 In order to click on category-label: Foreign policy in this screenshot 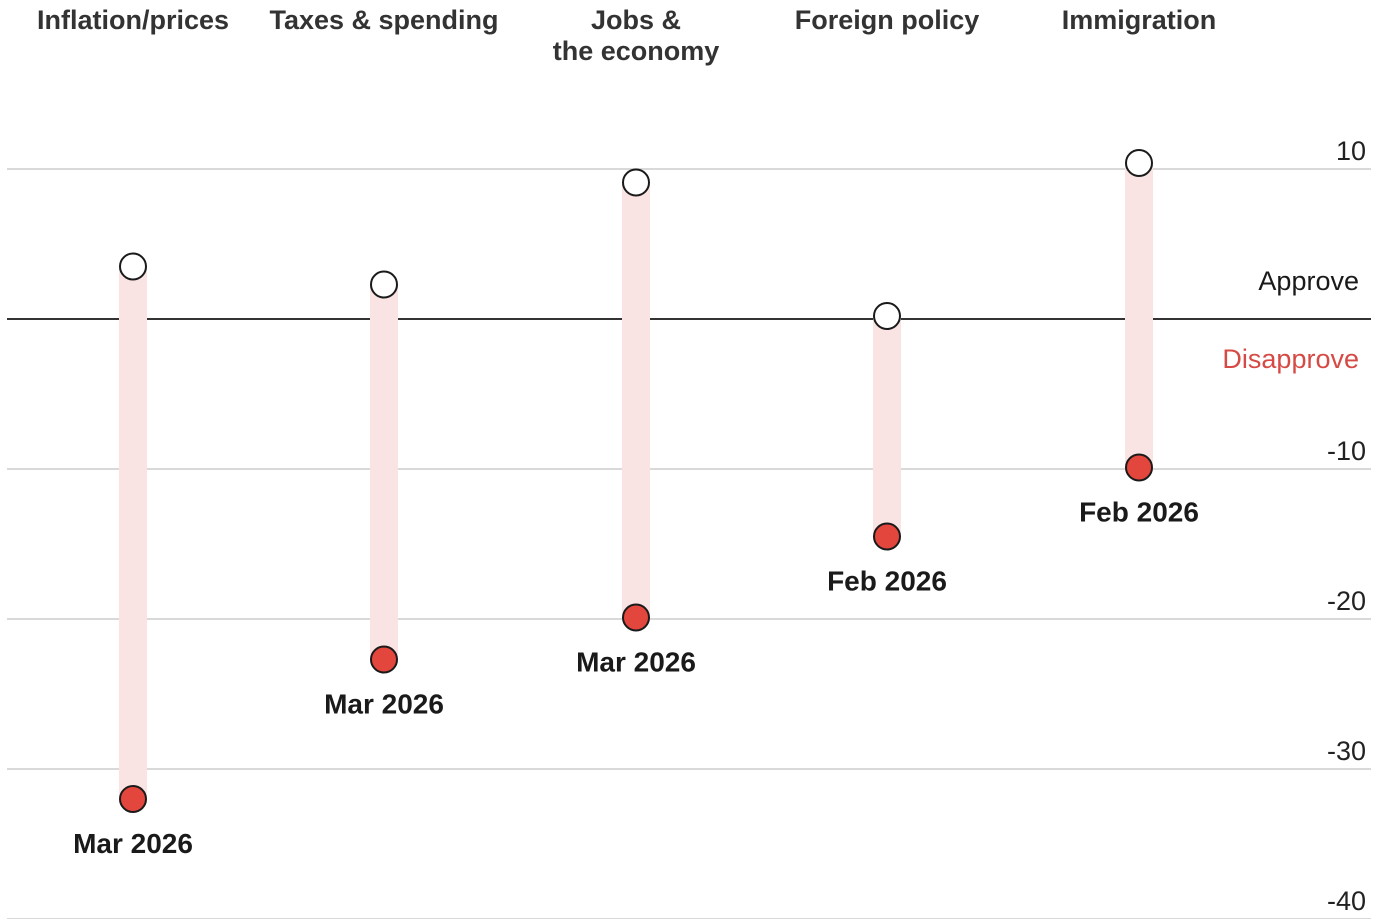, I will do `click(887, 20)`.